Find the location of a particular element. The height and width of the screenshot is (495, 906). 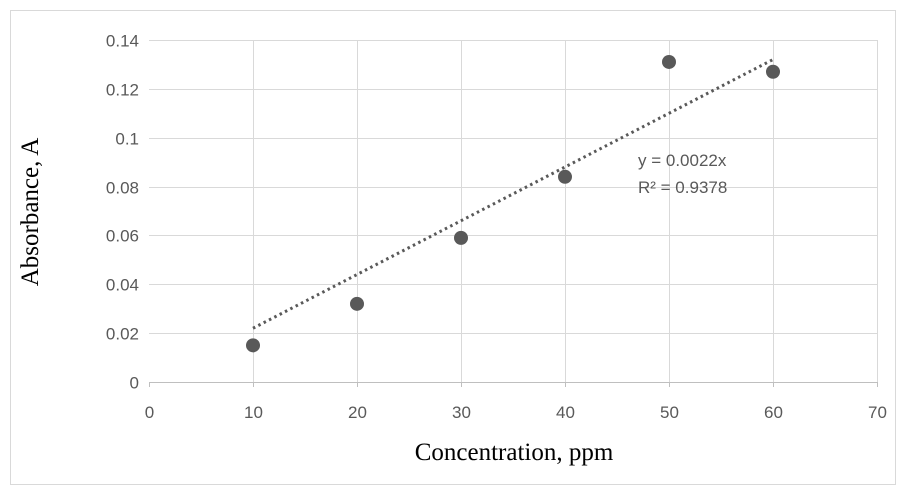

x-tick-label: 0 is located at coordinates (149, 412).